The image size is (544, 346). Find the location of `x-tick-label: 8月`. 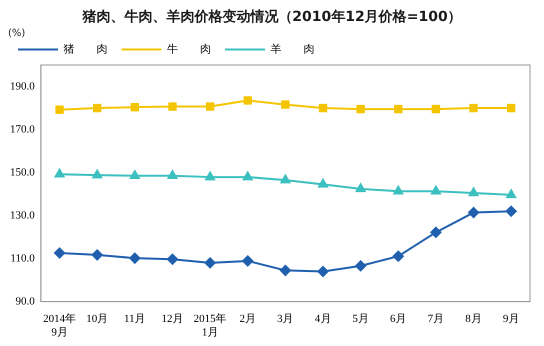

x-tick-label: 8月 is located at coordinates (473, 319).